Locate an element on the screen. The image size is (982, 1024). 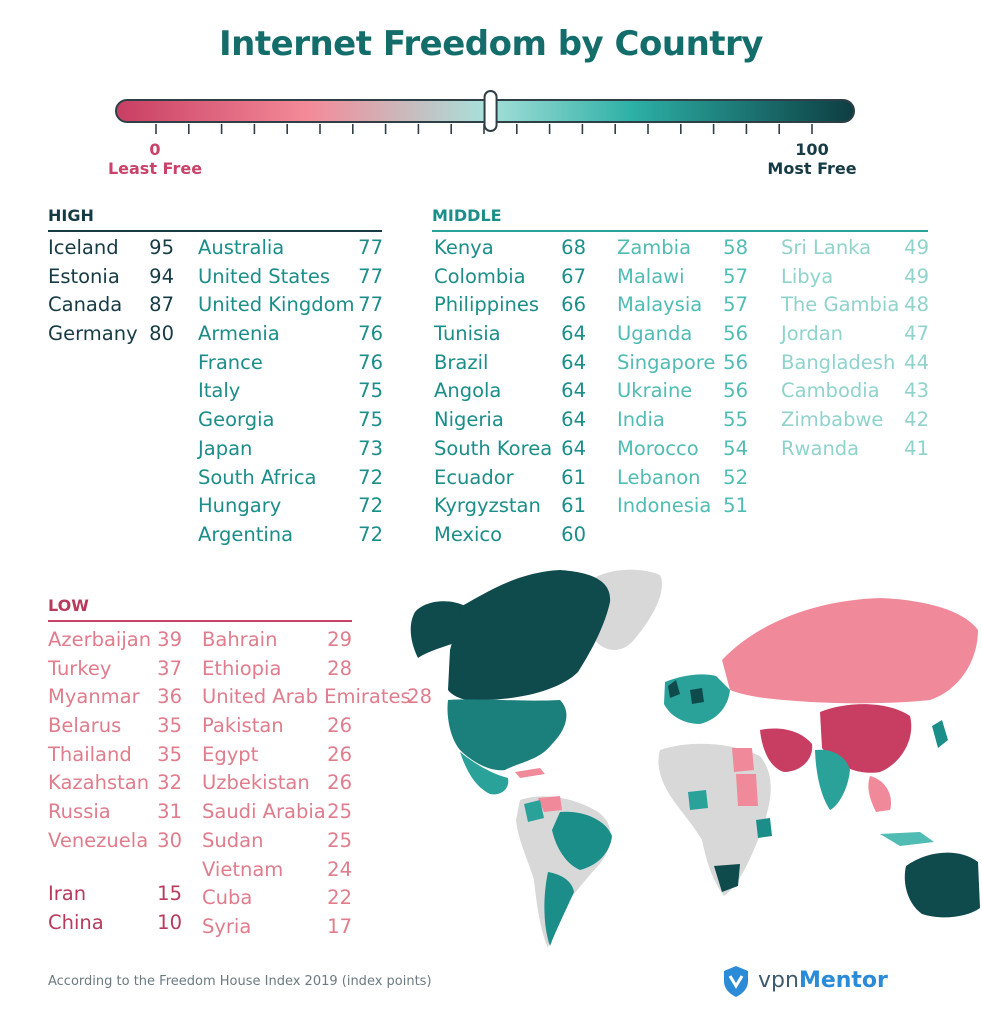
country-row: Malawi 57 is located at coordinates (682, 277).